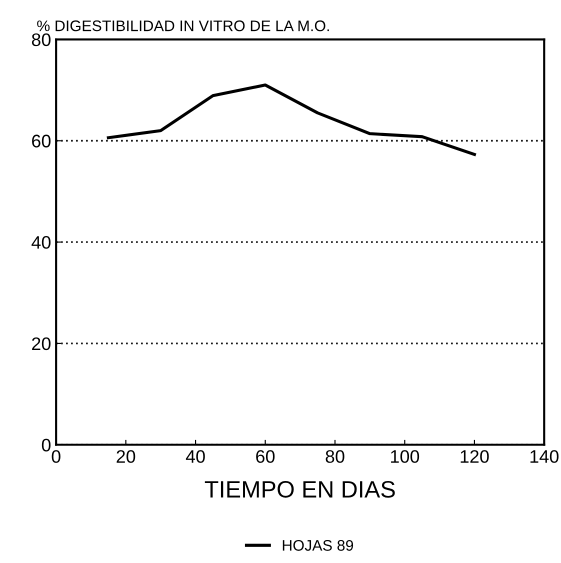  What do you see at coordinates (318, 545) in the screenshot?
I see `legend-label: HOJAS 89` at bounding box center [318, 545].